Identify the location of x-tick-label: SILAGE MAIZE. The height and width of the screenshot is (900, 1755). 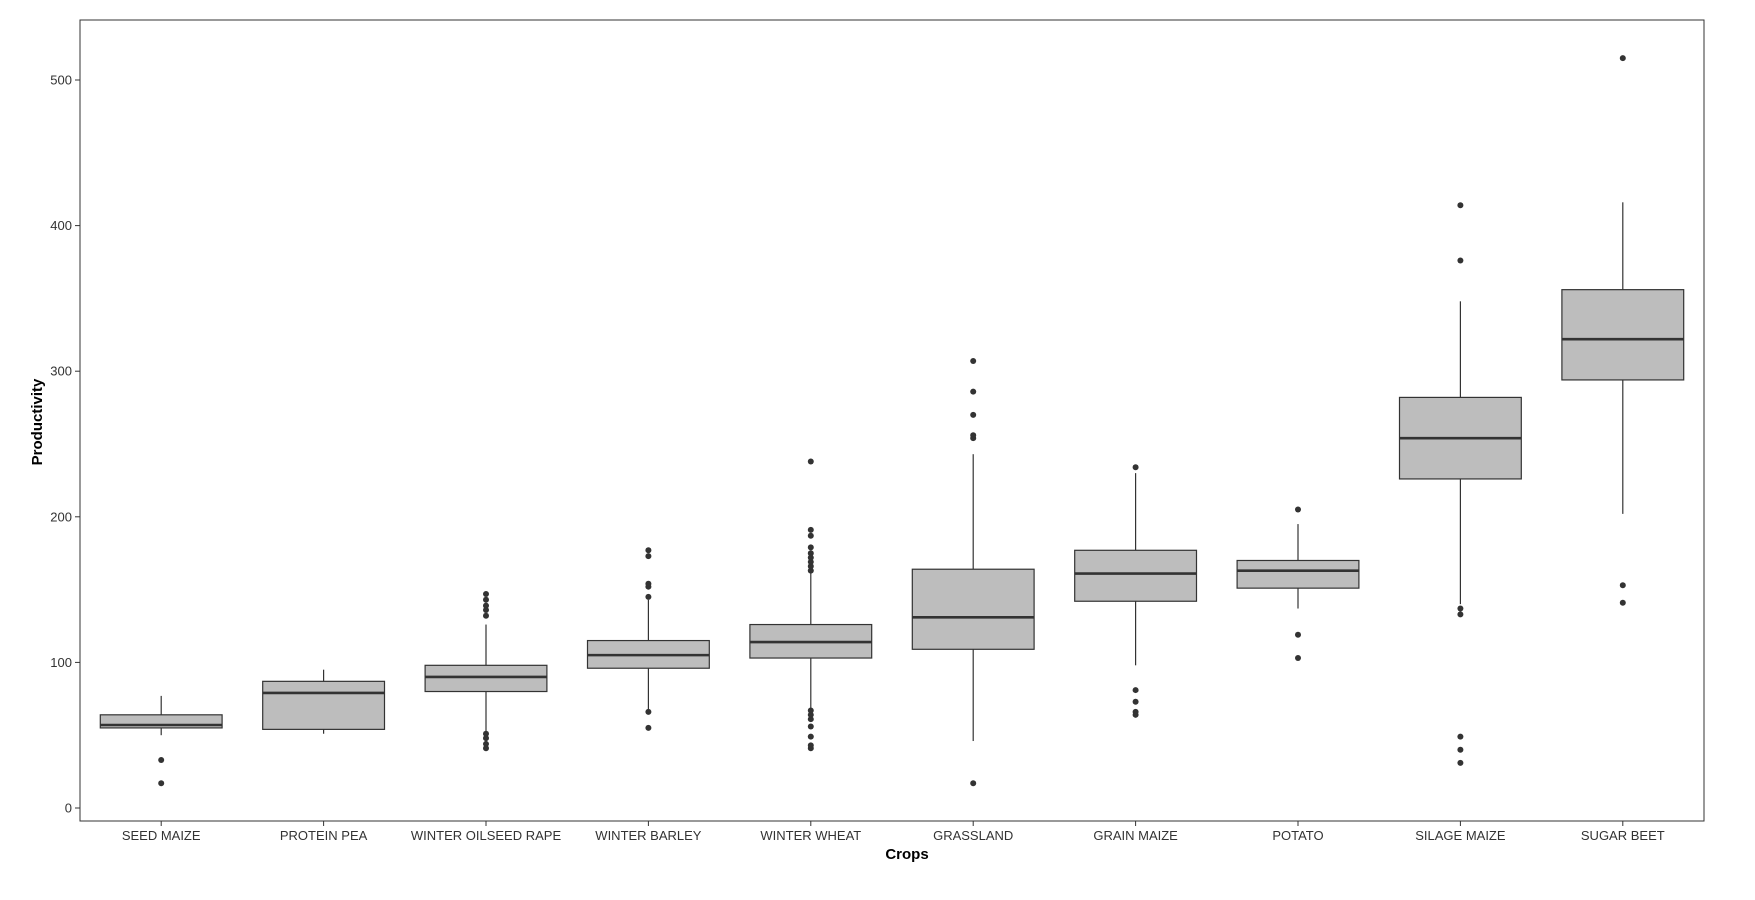
(1460, 835).